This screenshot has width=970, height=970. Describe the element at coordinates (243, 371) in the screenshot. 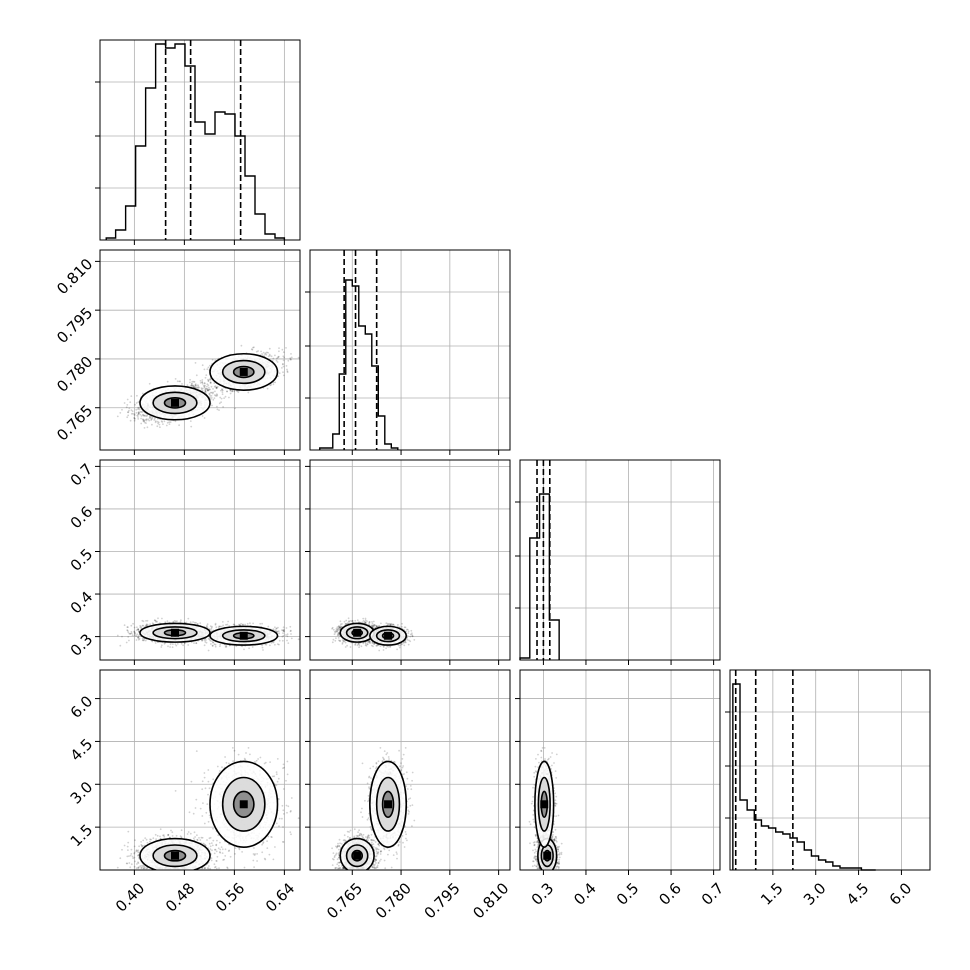

I see `density-peak` at that location.